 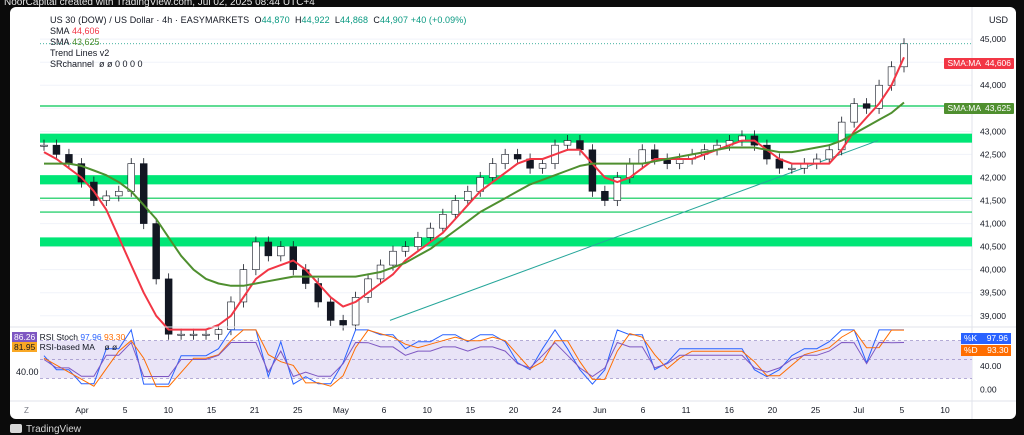 What do you see at coordinates (75, 42) in the screenshot?
I see `indicator-sma-slow: SMA 43,625` at bounding box center [75, 42].